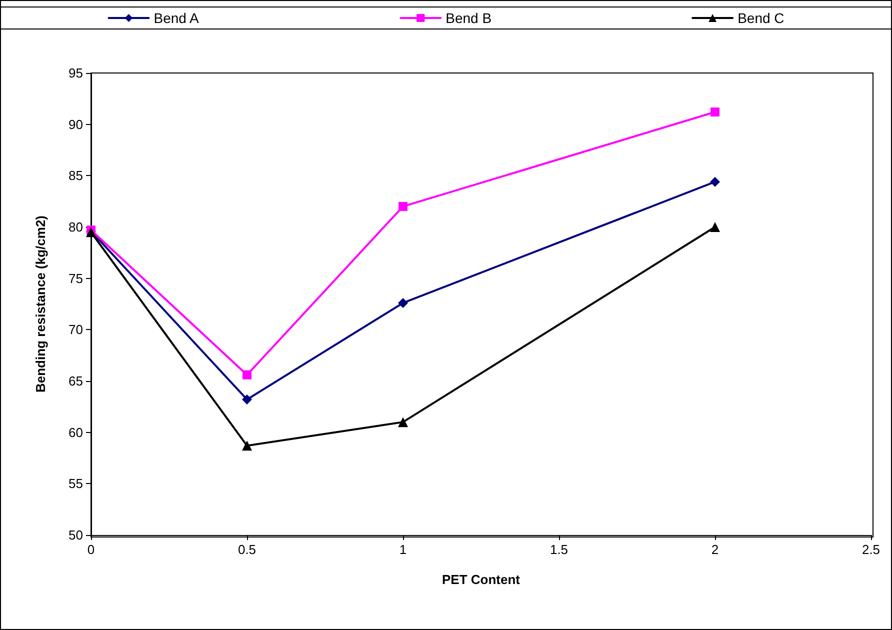 This screenshot has height=630, width=892. What do you see at coordinates (871, 549) in the screenshot?
I see `x-tick-label: 2.5` at bounding box center [871, 549].